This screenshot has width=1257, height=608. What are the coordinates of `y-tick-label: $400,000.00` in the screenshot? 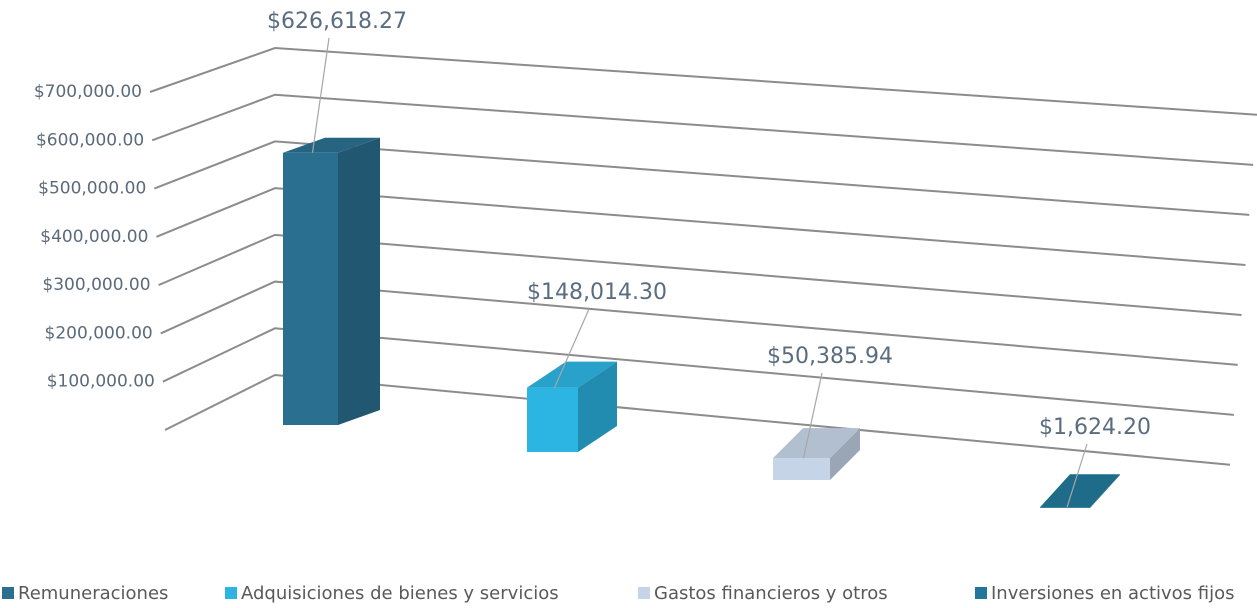 It's located at (94, 237).